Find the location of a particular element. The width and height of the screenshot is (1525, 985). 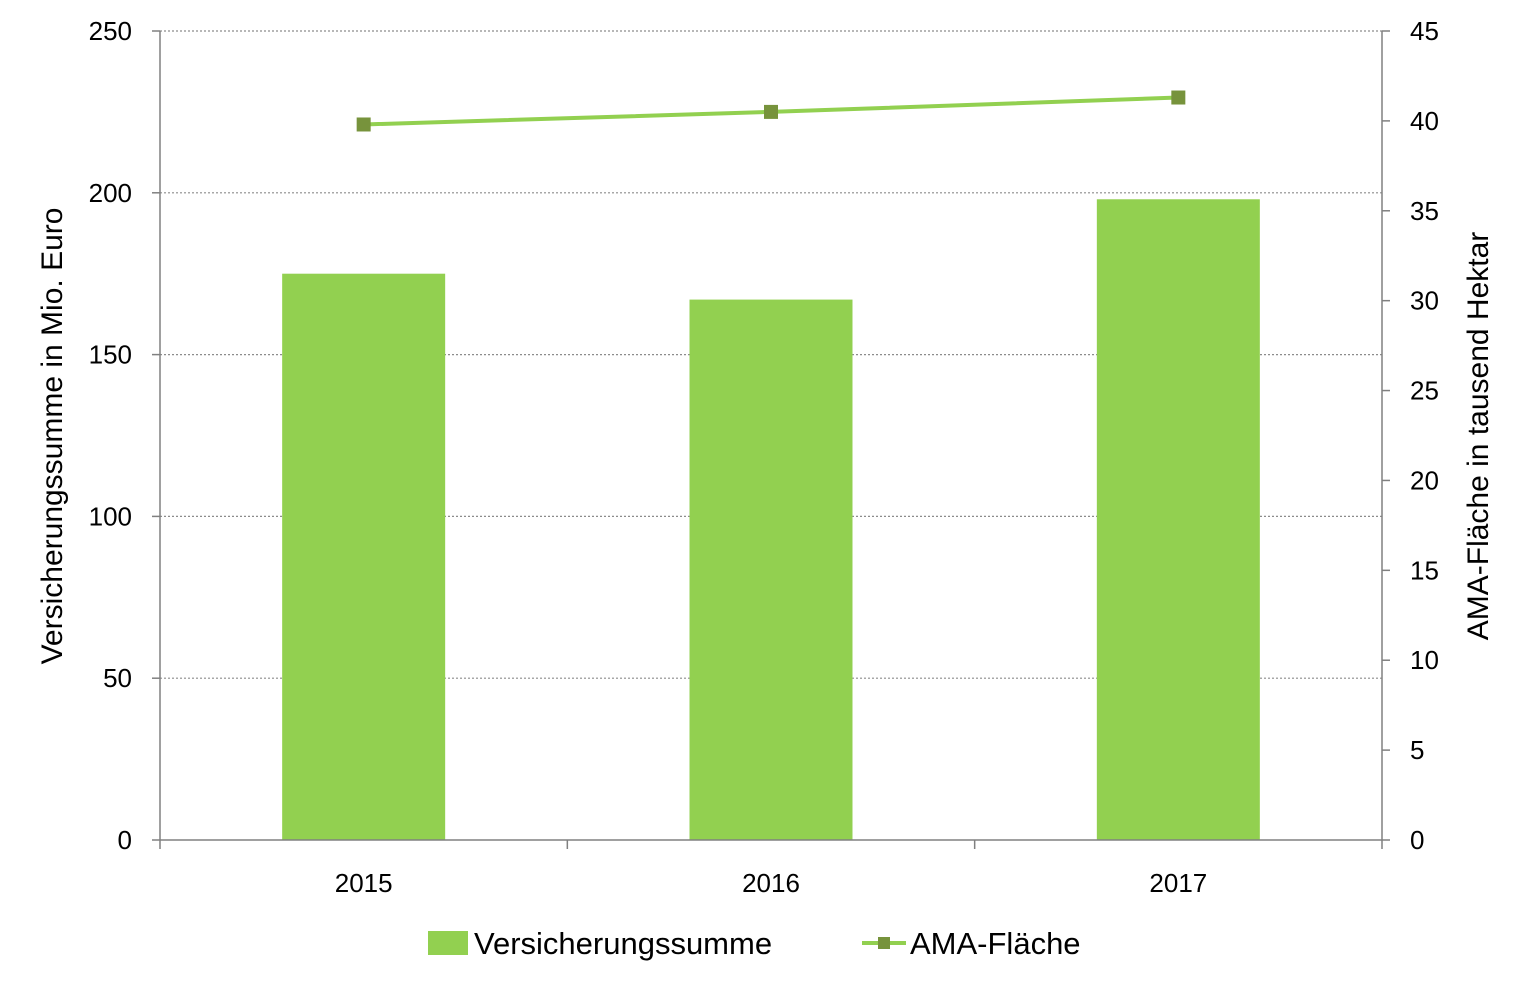

y-left-tick-label: 150 is located at coordinates (110, 355).